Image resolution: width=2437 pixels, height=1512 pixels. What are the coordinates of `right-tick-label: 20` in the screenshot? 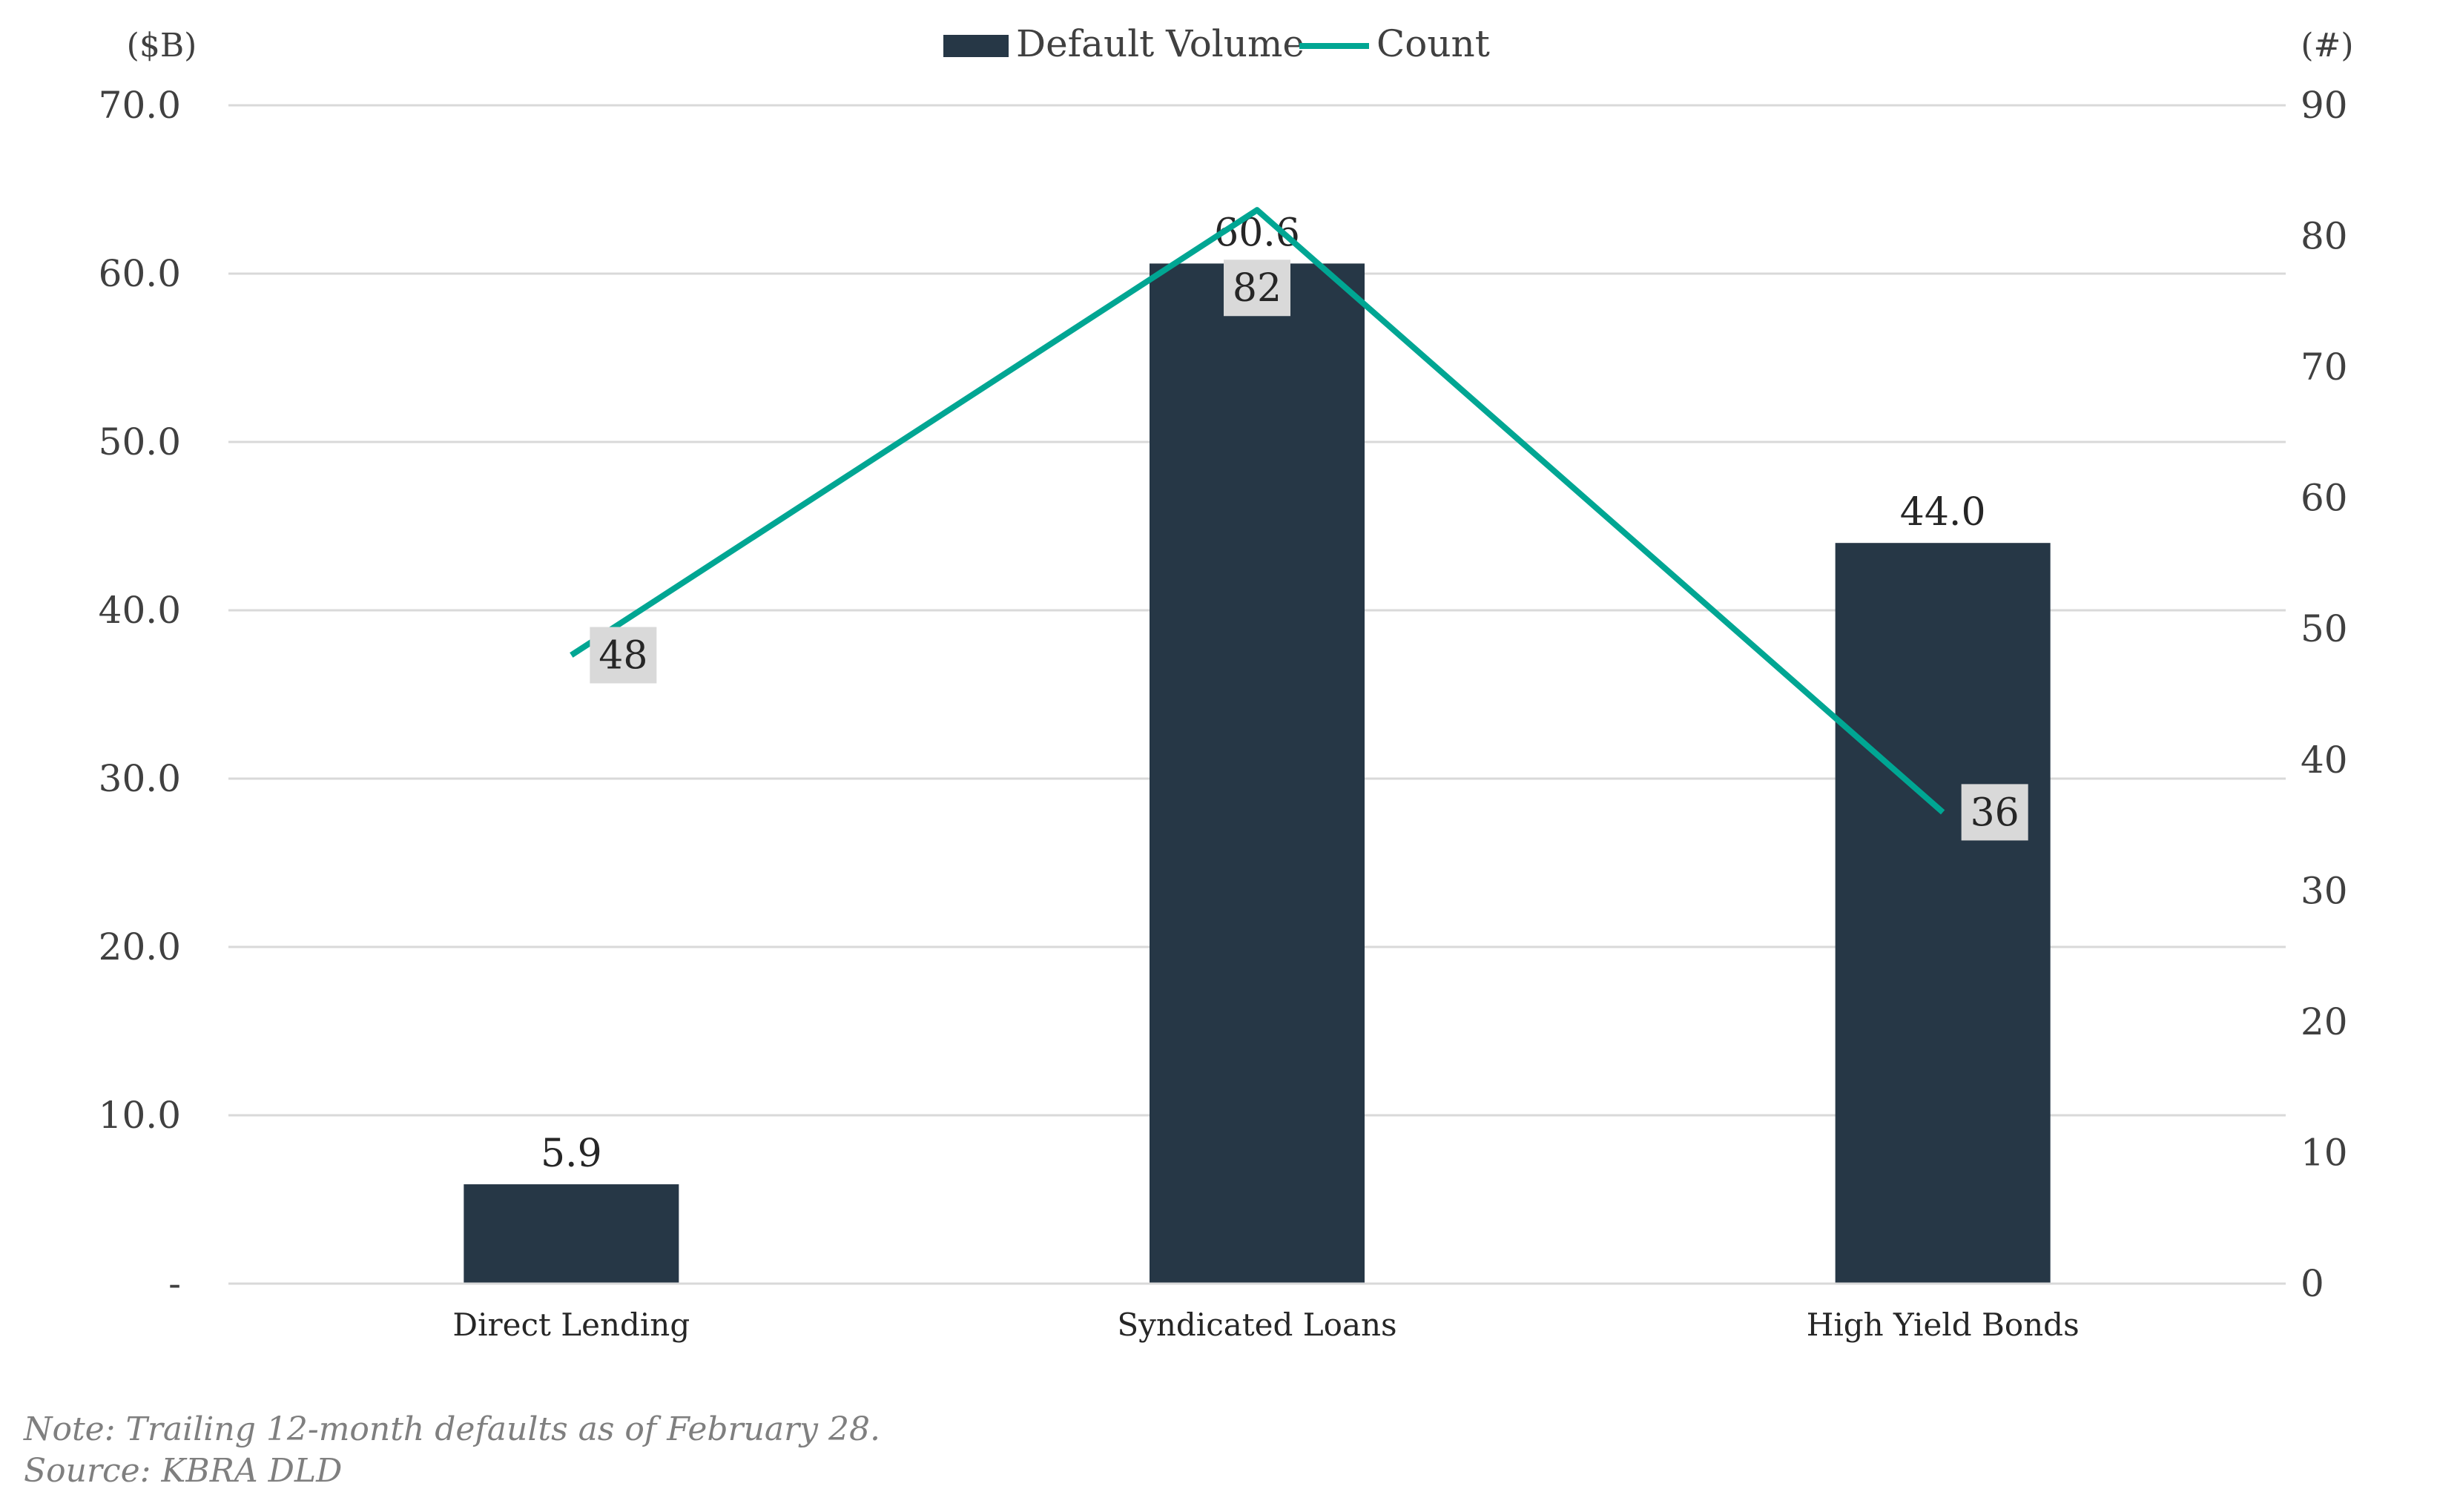 It's located at (2324, 1021).